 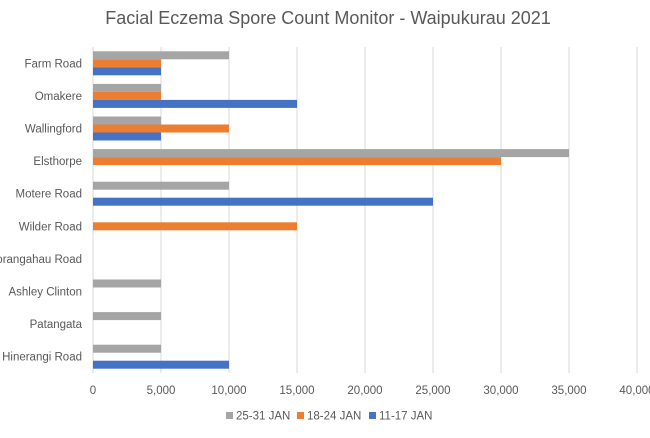 What do you see at coordinates (53, 64) in the screenshot?
I see `category-label: Farm Road` at bounding box center [53, 64].